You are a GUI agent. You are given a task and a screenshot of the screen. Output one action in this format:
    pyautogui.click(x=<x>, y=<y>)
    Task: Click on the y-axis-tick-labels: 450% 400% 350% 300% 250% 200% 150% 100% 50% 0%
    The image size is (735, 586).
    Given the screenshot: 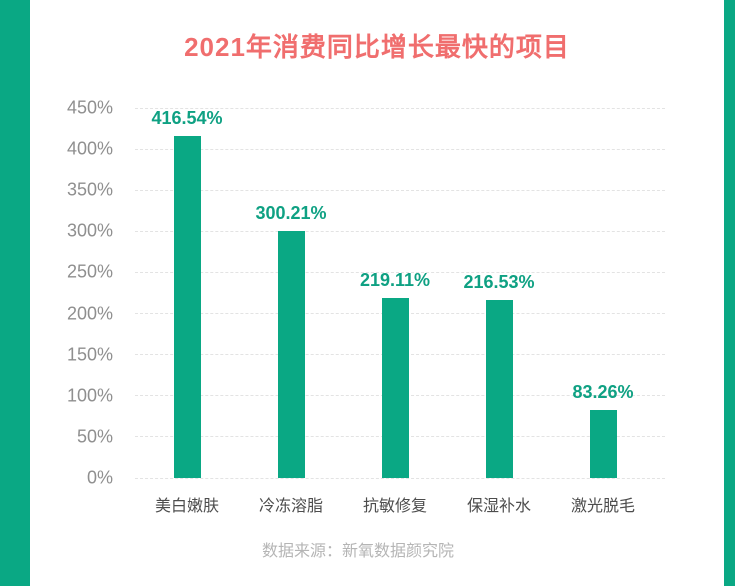 What is the action you would take?
    pyautogui.click(x=56, y=293)
    